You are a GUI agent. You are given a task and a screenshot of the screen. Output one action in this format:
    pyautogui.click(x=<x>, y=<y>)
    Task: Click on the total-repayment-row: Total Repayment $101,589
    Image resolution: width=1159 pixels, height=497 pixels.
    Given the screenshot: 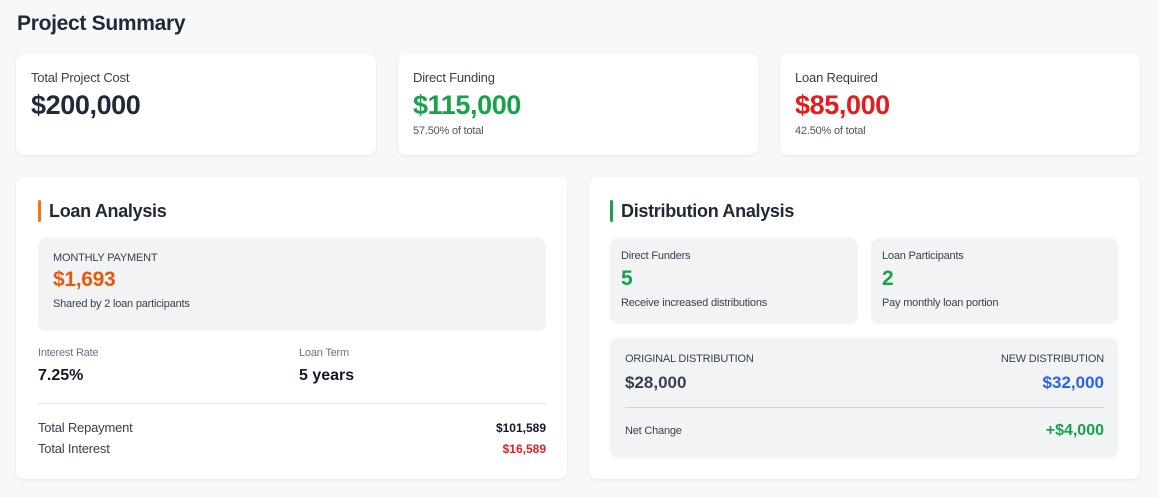 What is the action you would take?
    pyautogui.click(x=292, y=427)
    